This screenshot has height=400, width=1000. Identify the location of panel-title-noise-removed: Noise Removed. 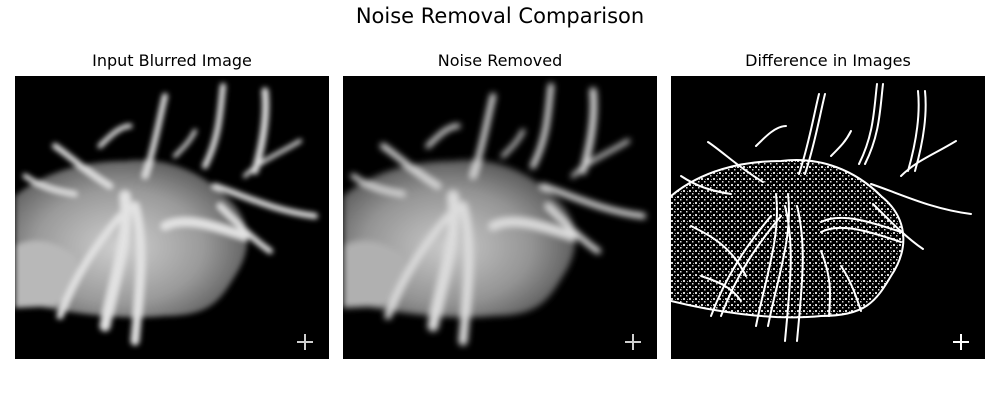
(500, 60).